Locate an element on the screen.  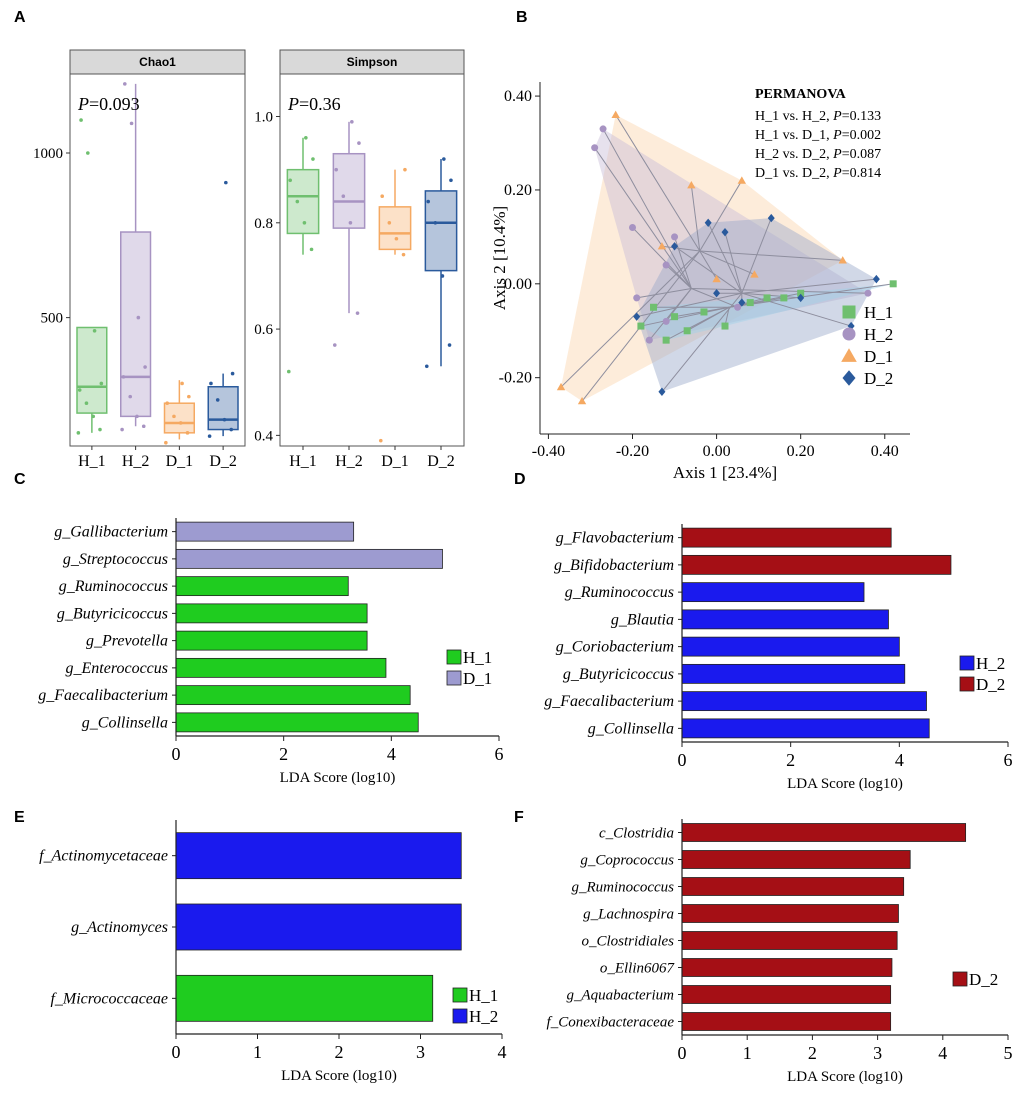
pcoa-stats-line-value: =0.133 is located at coordinates (861, 116).